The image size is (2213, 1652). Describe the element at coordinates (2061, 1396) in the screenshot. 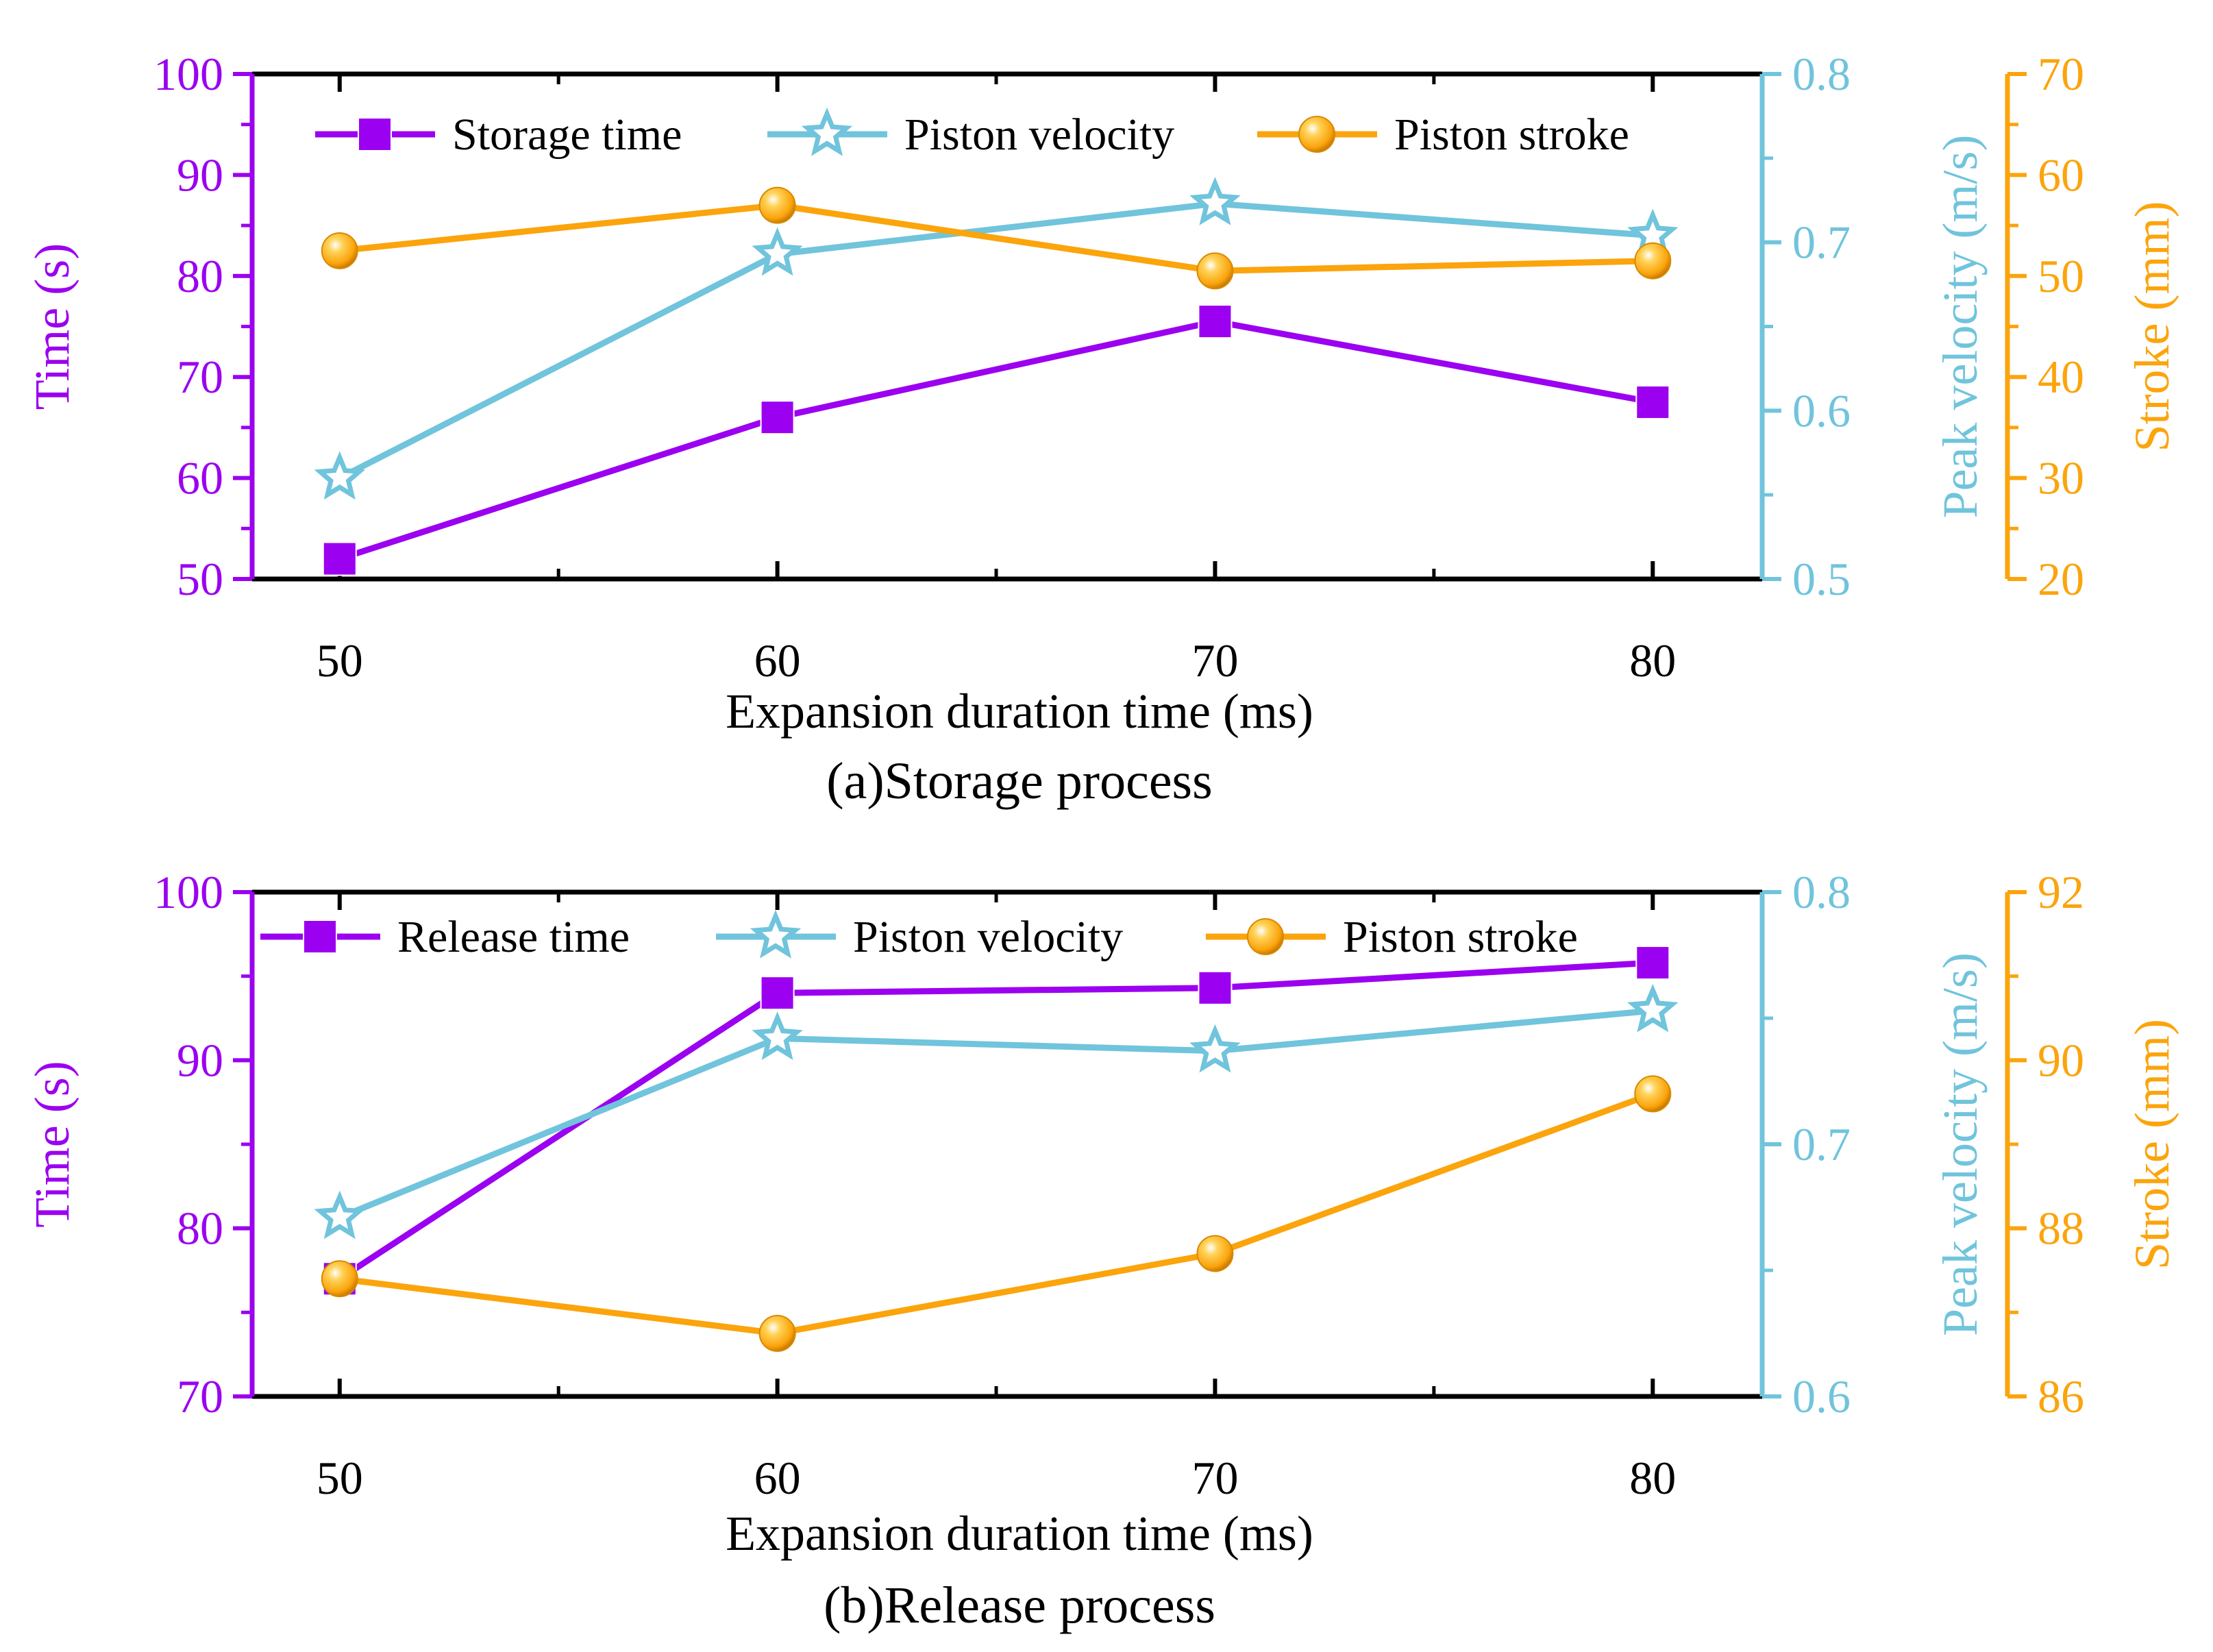

I see `tick-label: 86` at that location.